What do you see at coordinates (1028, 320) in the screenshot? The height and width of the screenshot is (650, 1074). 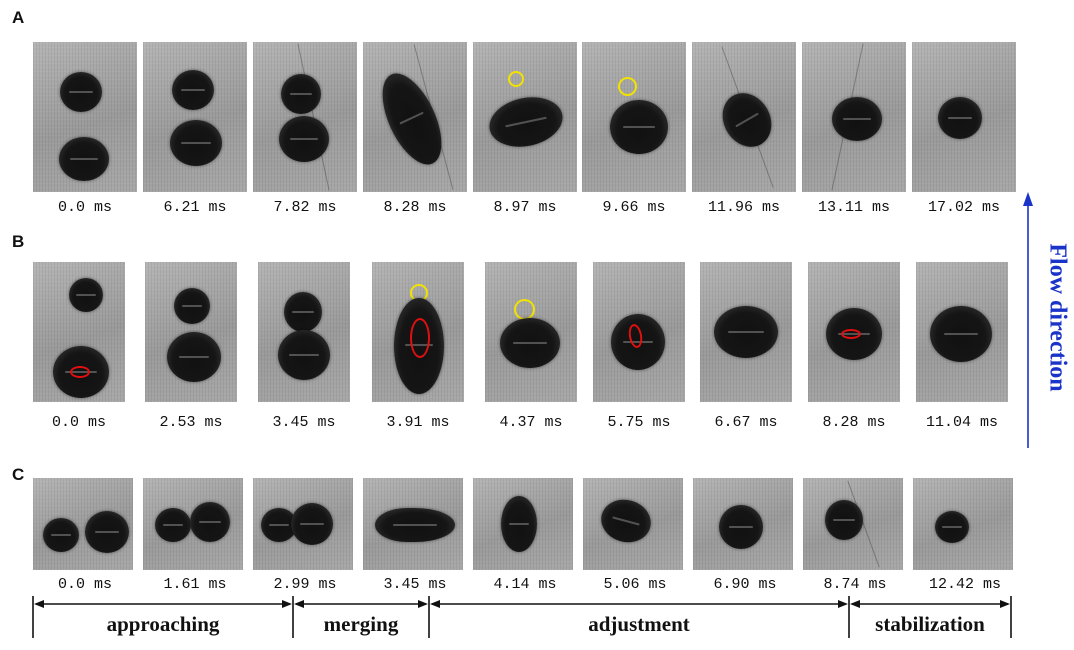 I see `flow-direction-arrow` at bounding box center [1028, 320].